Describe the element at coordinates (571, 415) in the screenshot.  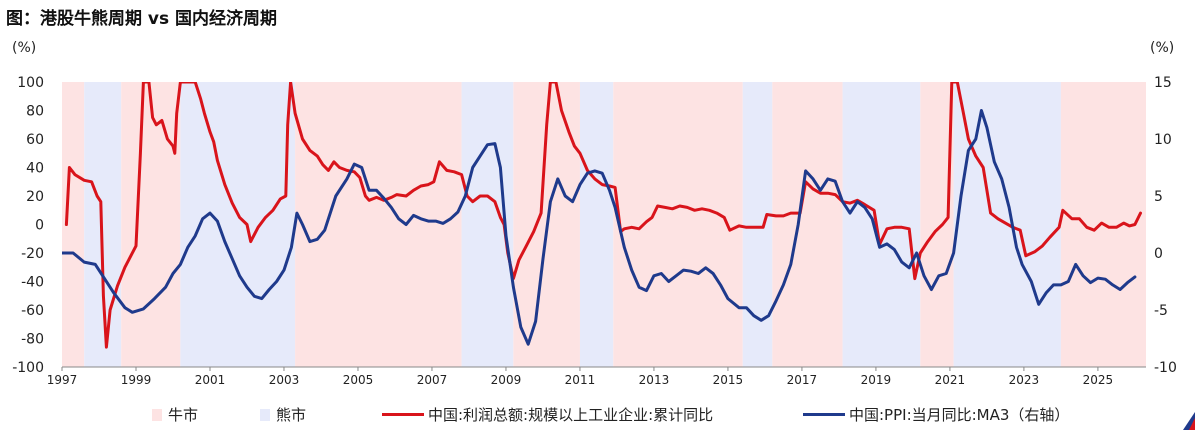
I see `legend-label-profit: 中国:利润总额:规模以上工业企业:累计同比` at that location.